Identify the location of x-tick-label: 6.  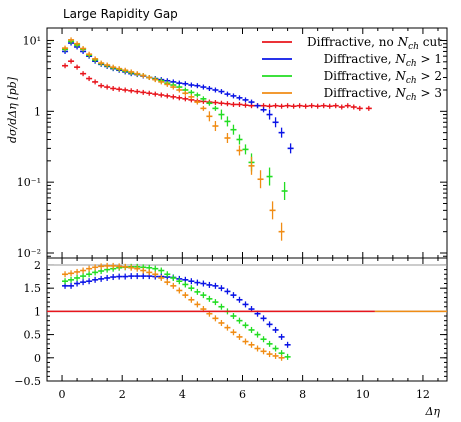
(242, 394).